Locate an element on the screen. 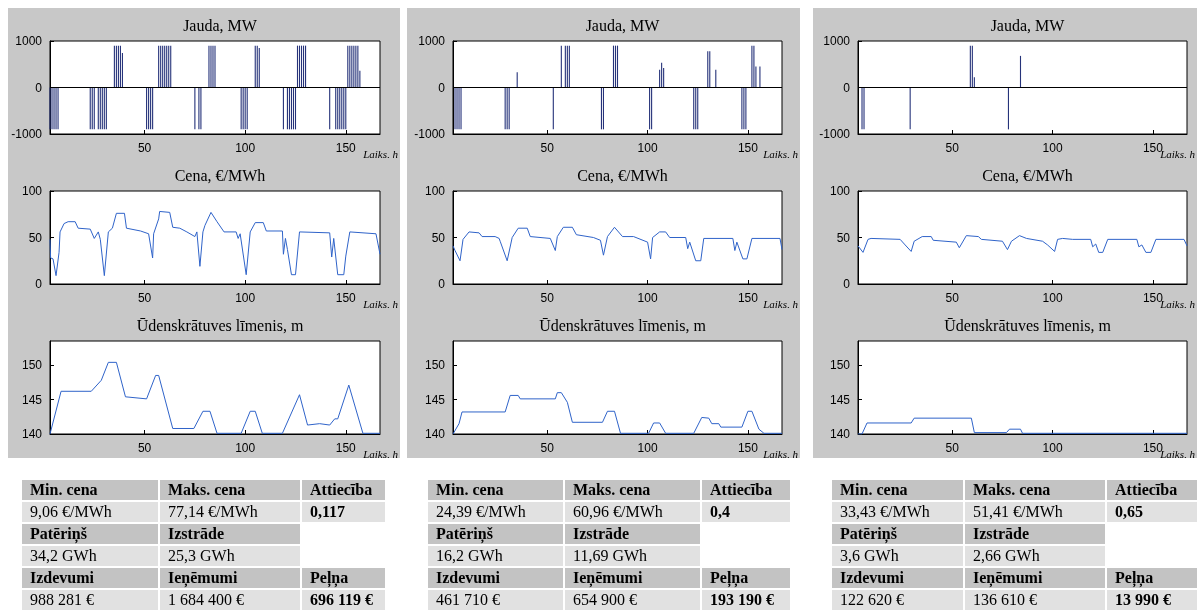  text: 25,3 GWh is located at coordinates (230, 556).